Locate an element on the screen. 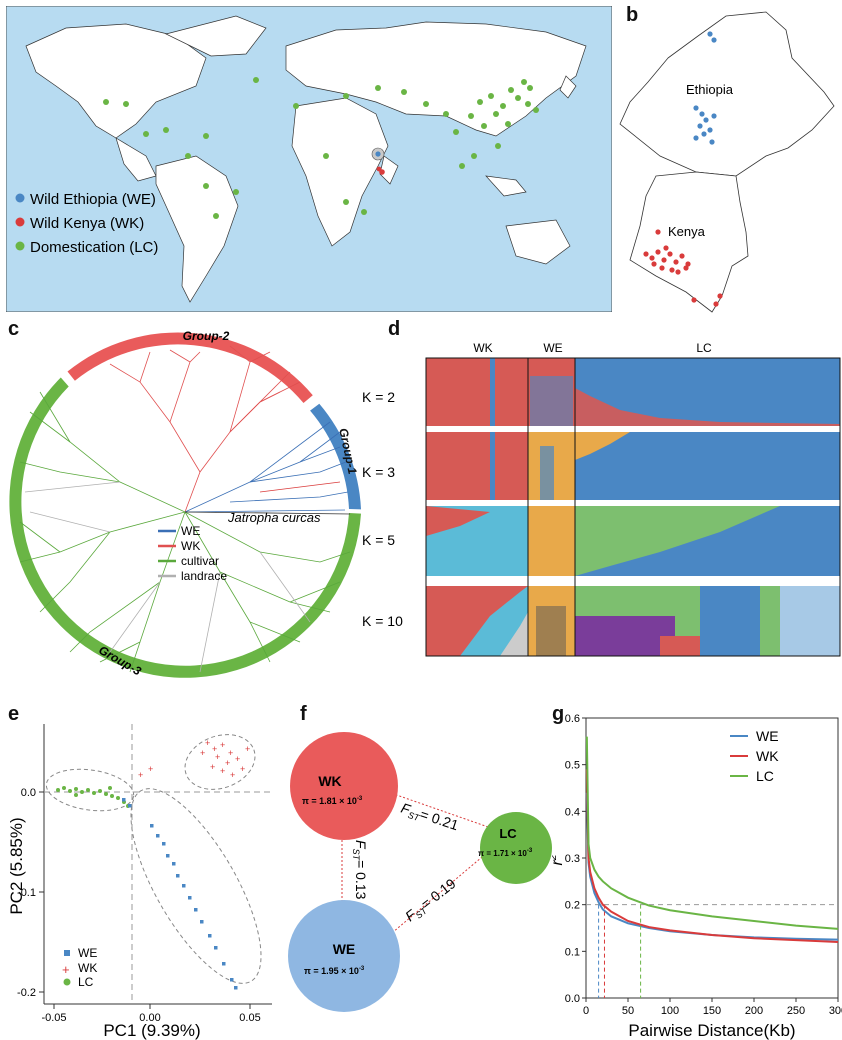 The image size is (842, 1040). ld-xtick-label-5: 250 is located at coordinates (796, 1011).